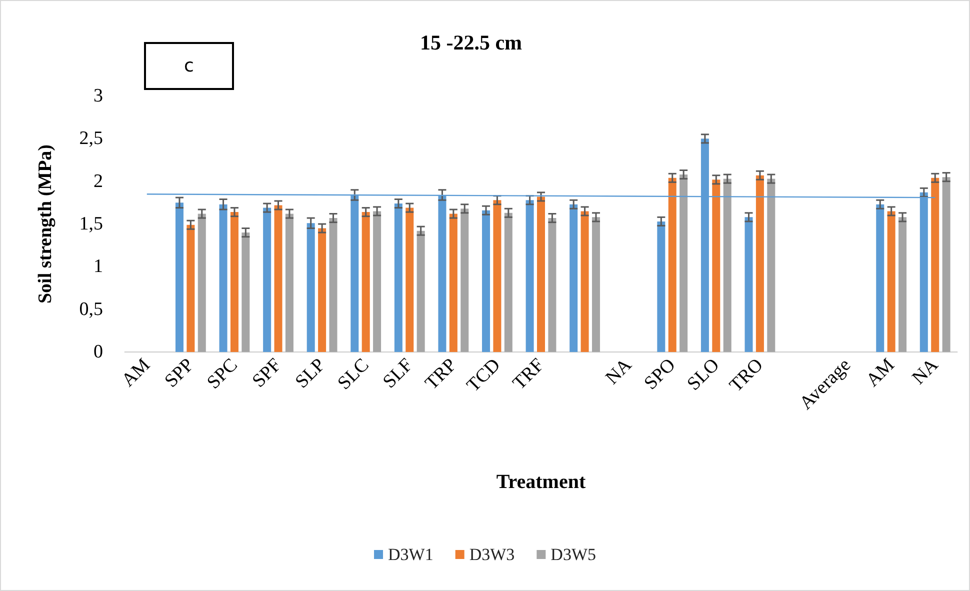 Image resolution: width=970 pixels, height=591 pixels. What do you see at coordinates (179, 373) in the screenshot?
I see `x-tick-label: SPP` at bounding box center [179, 373].